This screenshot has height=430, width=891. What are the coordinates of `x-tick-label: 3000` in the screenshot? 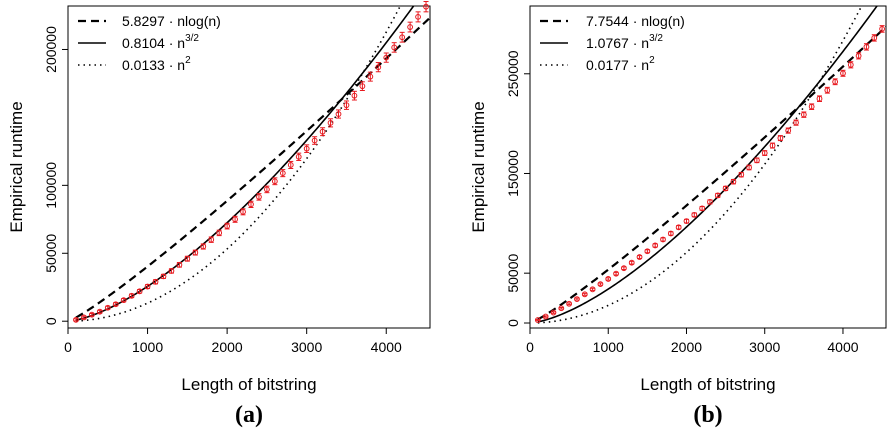 It's located at (306, 347).